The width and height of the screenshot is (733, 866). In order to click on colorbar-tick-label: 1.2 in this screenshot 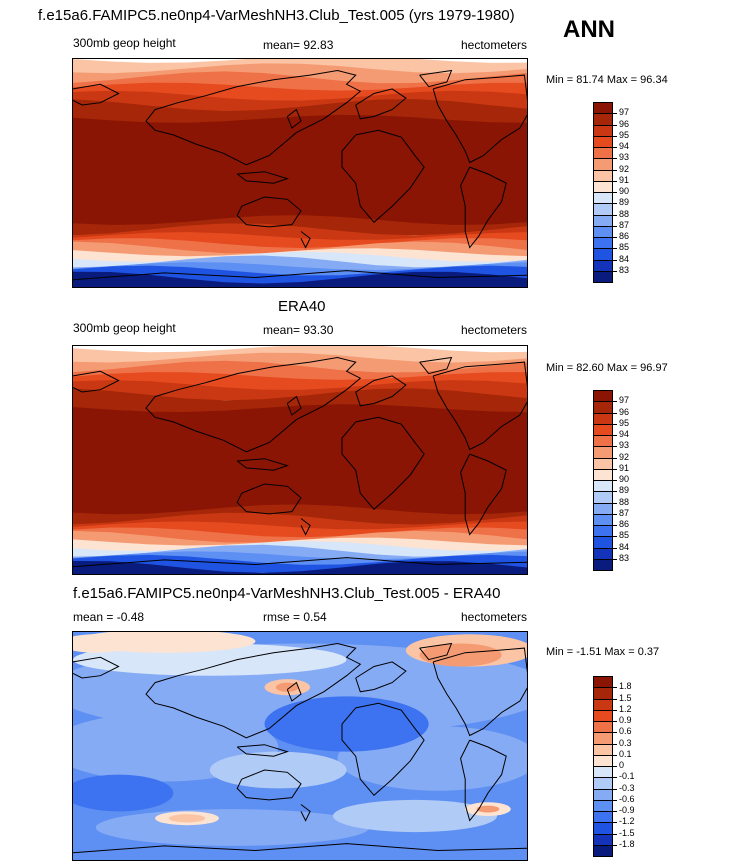, I will do `click(625, 708)`.